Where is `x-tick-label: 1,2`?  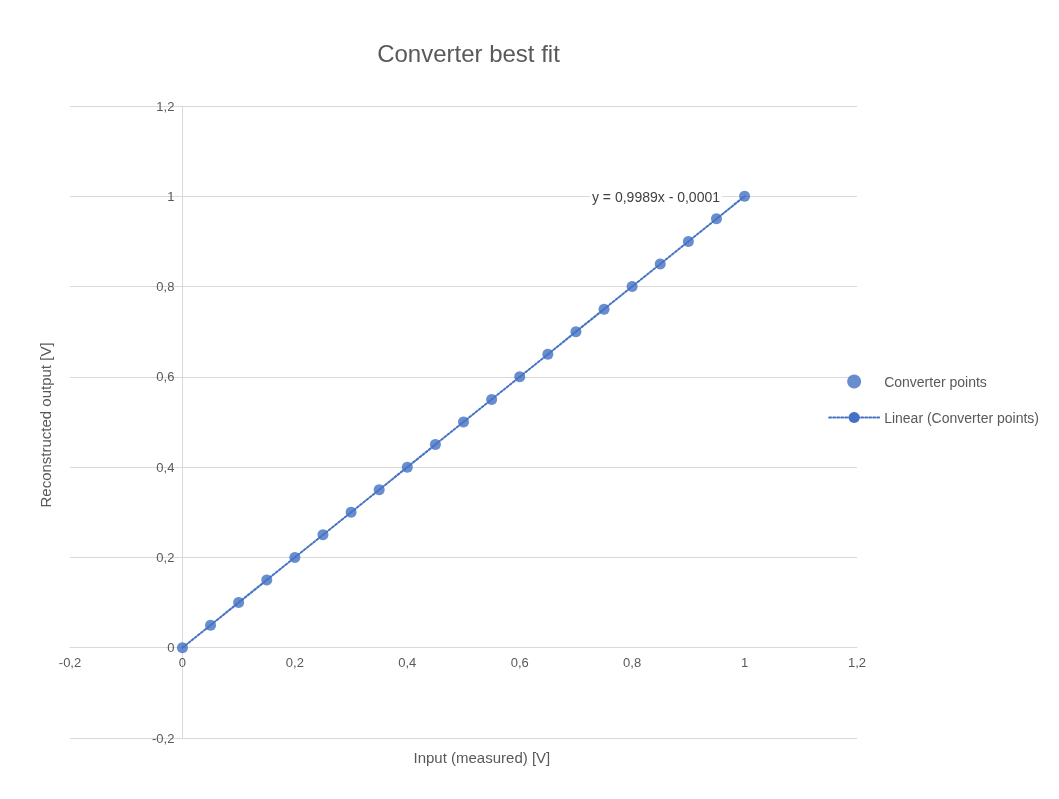 x-tick-label: 1,2 is located at coordinates (857, 662).